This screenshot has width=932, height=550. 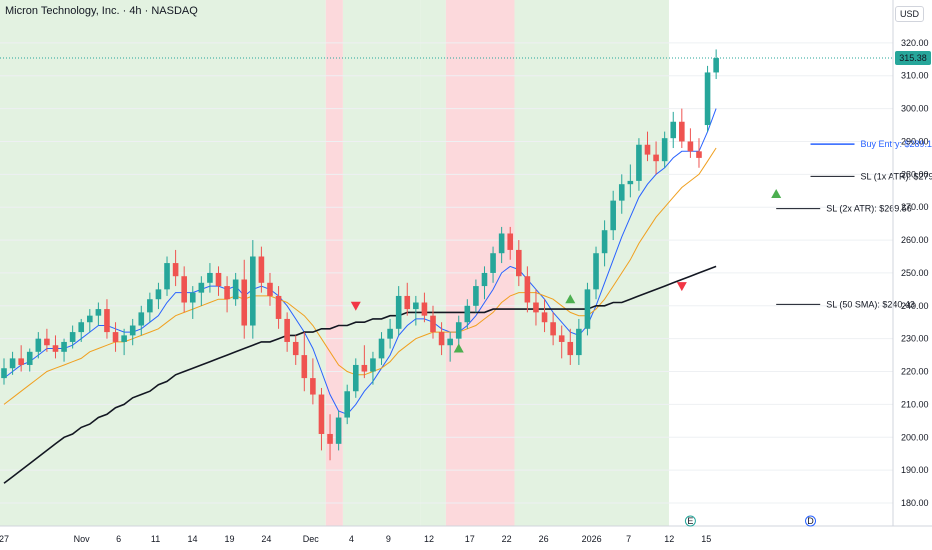 I want to click on y-tick-label: 190.00, so click(x=915, y=470).